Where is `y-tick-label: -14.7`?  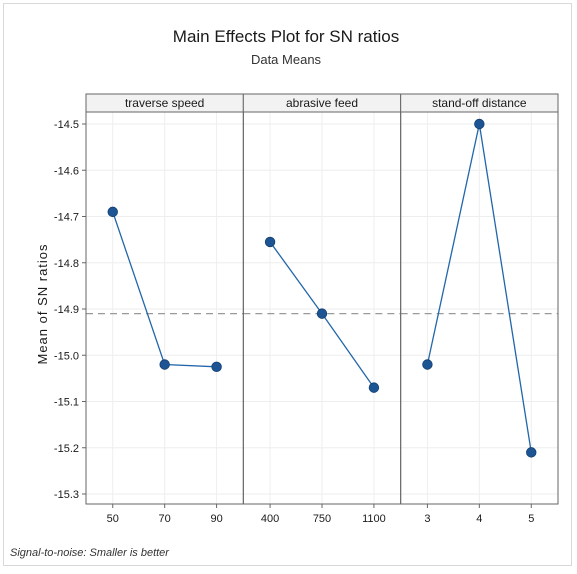
y-tick-label: -14.7 is located at coordinates (66, 218).